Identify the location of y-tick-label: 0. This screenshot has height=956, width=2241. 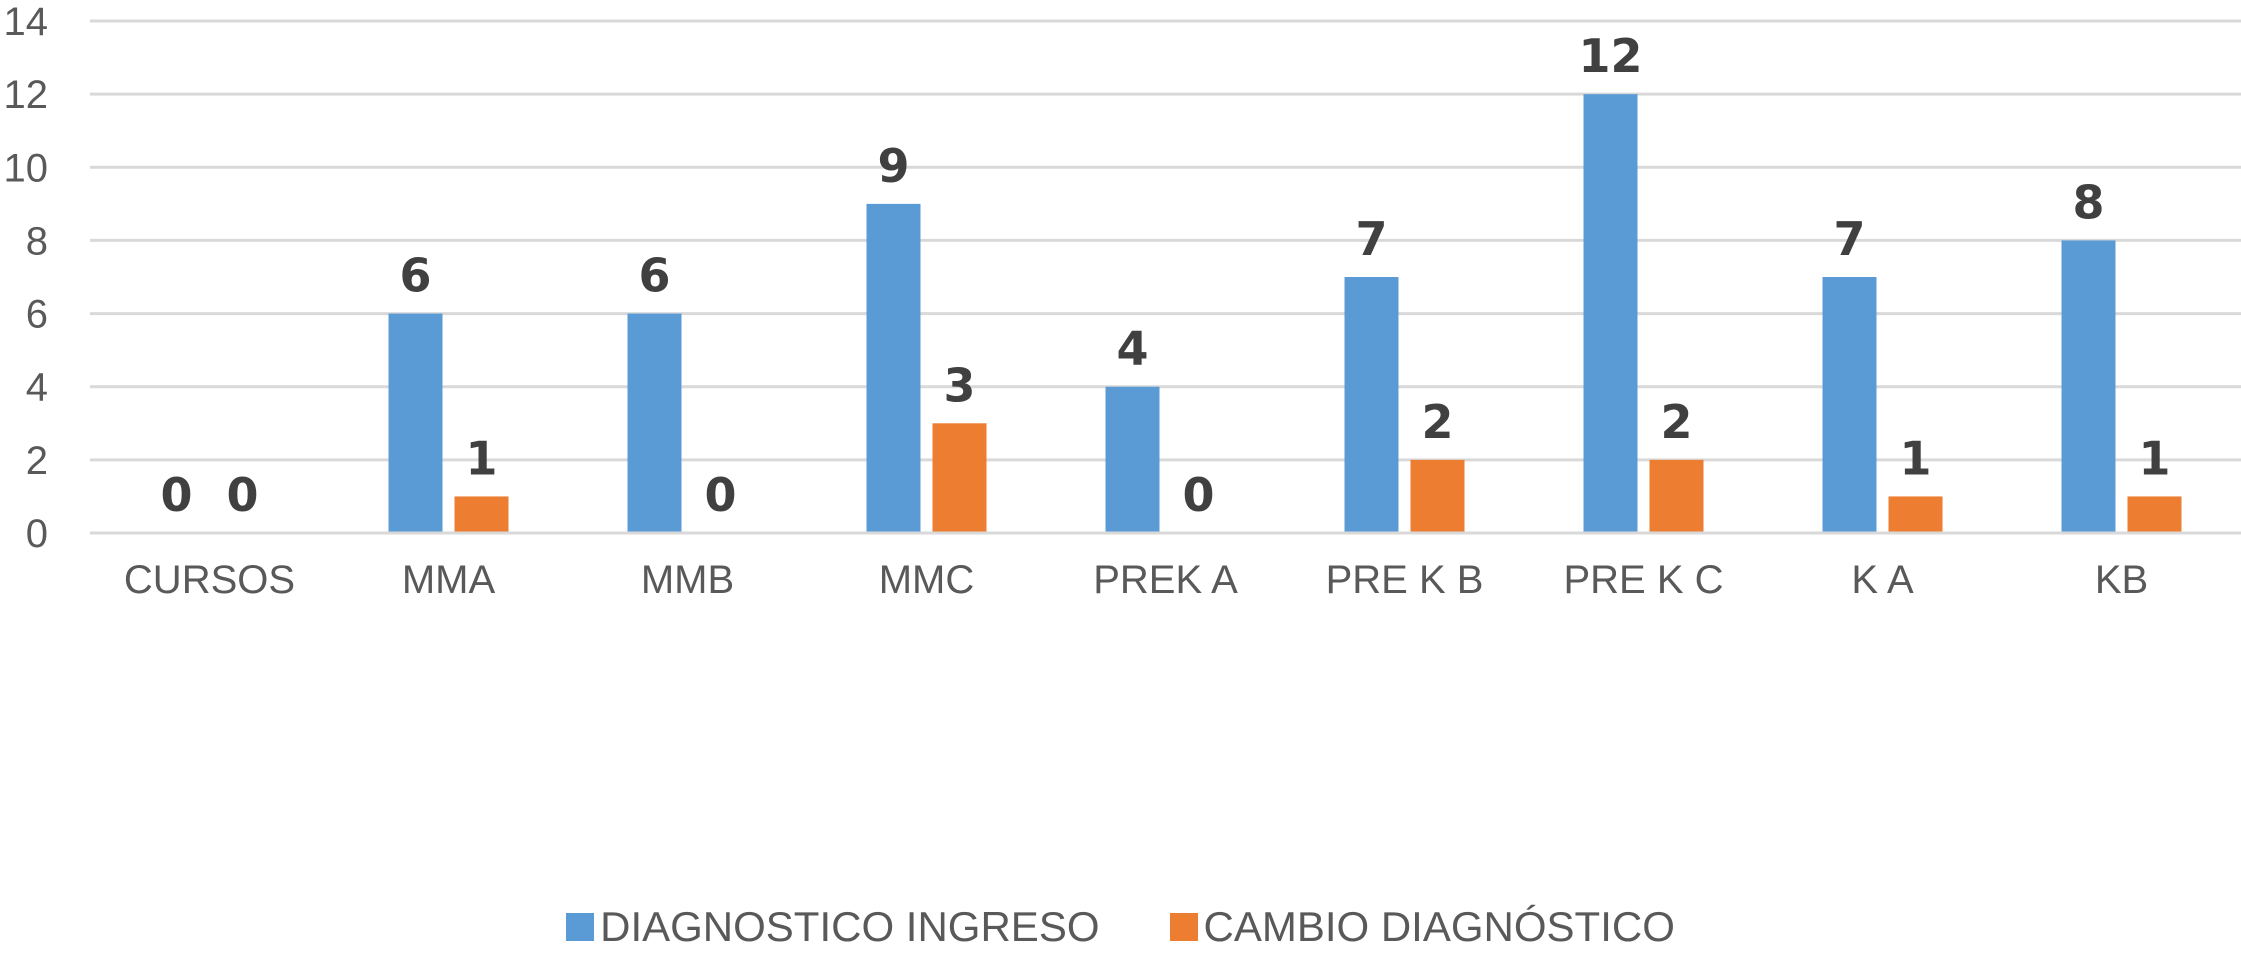
(37, 534).